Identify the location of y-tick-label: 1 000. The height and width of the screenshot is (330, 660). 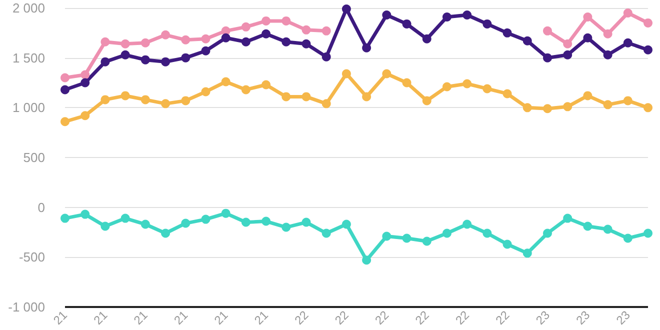
(28, 108).